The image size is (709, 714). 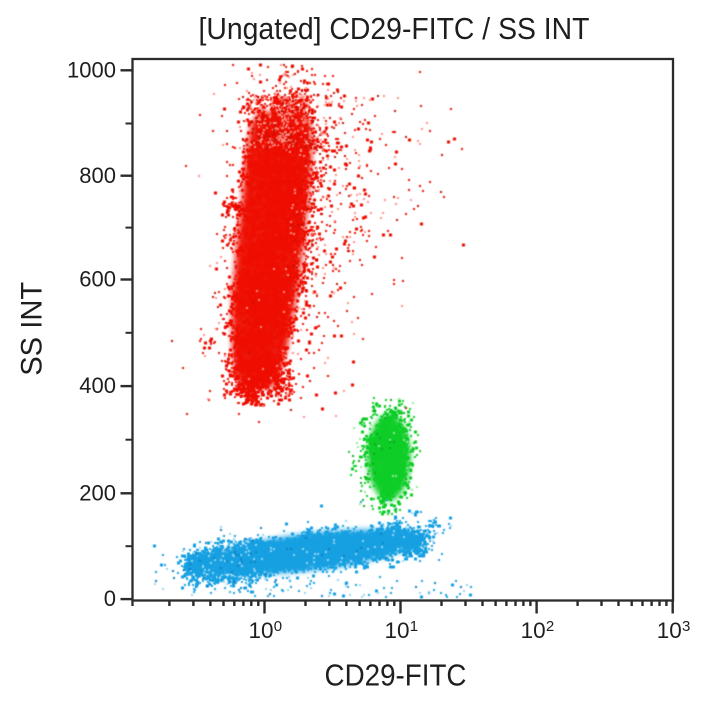 What do you see at coordinates (414, 626) in the screenshot?
I see `svg-text: 1` at bounding box center [414, 626].